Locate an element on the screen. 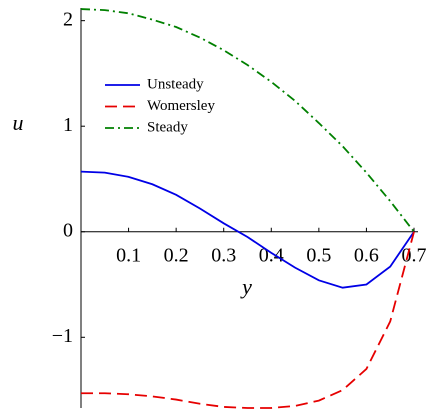 This screenshot has height=418, width=436. y-axis-label: u is located at coordinates (18, 122).